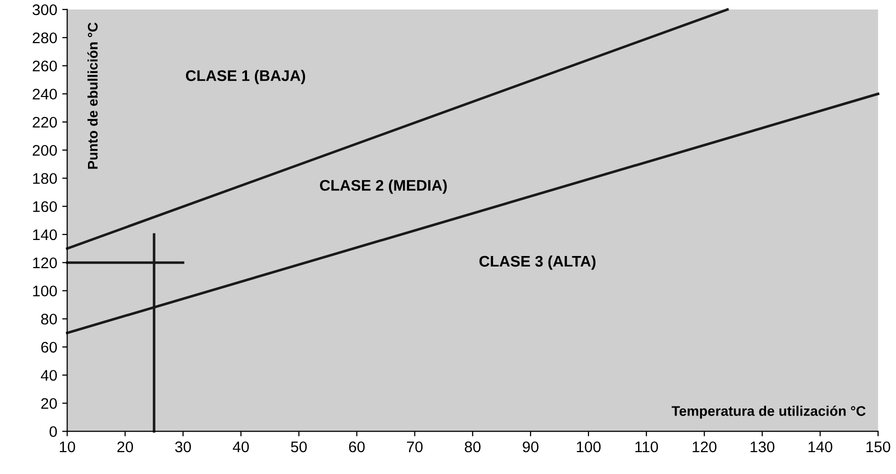  What do you see at coordinates (45, 291) in the screenshot?
I see `y-tick-label: 100` at bounding box center [45, 291].